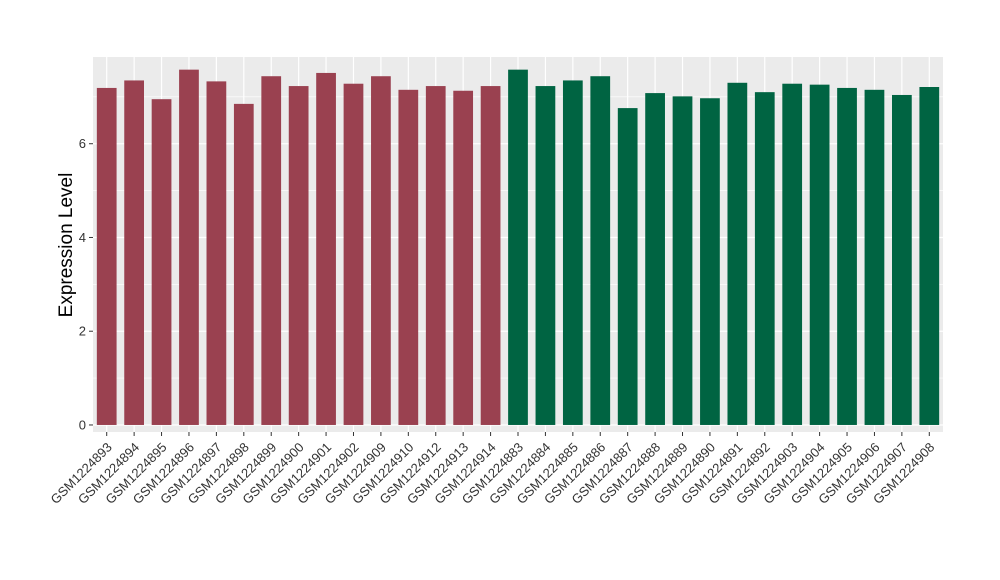 The height and width of the screenshot is (580, 1000). I want to click on y-axis: 0 2 4 6, so click(86, 284).